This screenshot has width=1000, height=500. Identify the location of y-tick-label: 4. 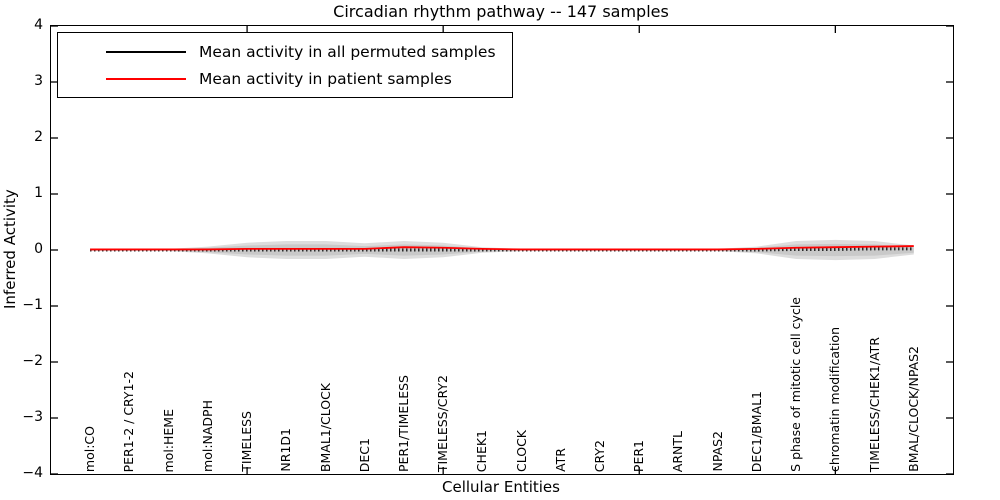
(38, 25).